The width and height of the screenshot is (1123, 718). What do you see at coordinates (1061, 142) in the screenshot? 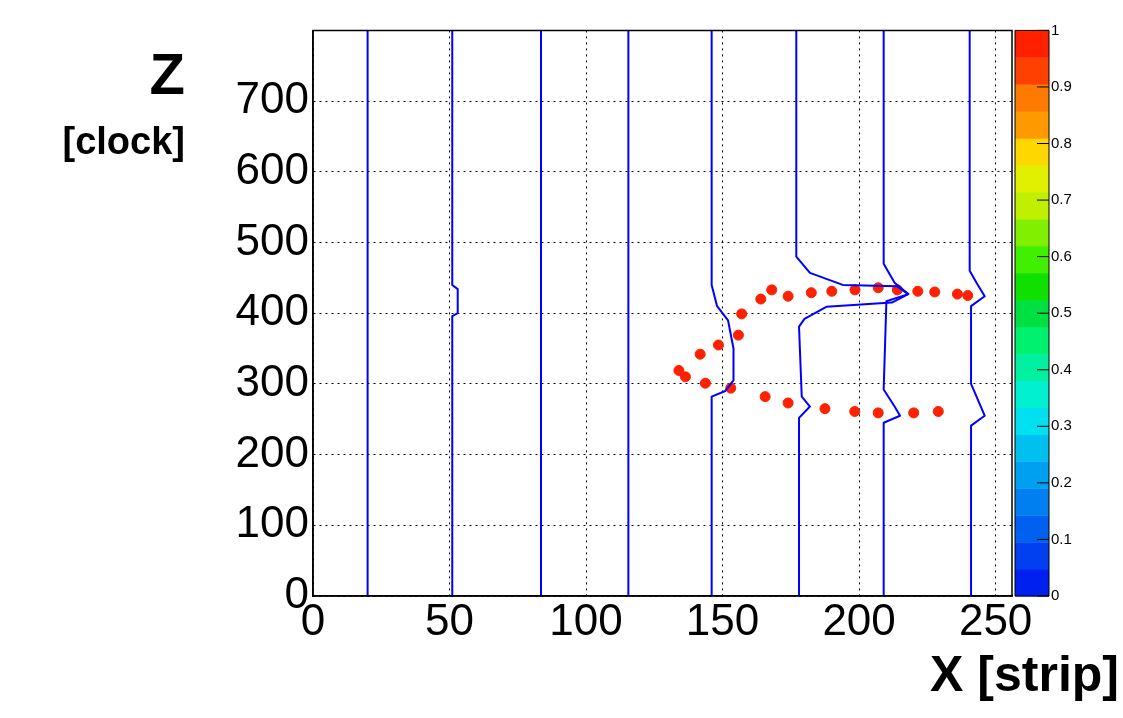
I see `color-bar-label: 0.8` at bounding box center [1061, 142].